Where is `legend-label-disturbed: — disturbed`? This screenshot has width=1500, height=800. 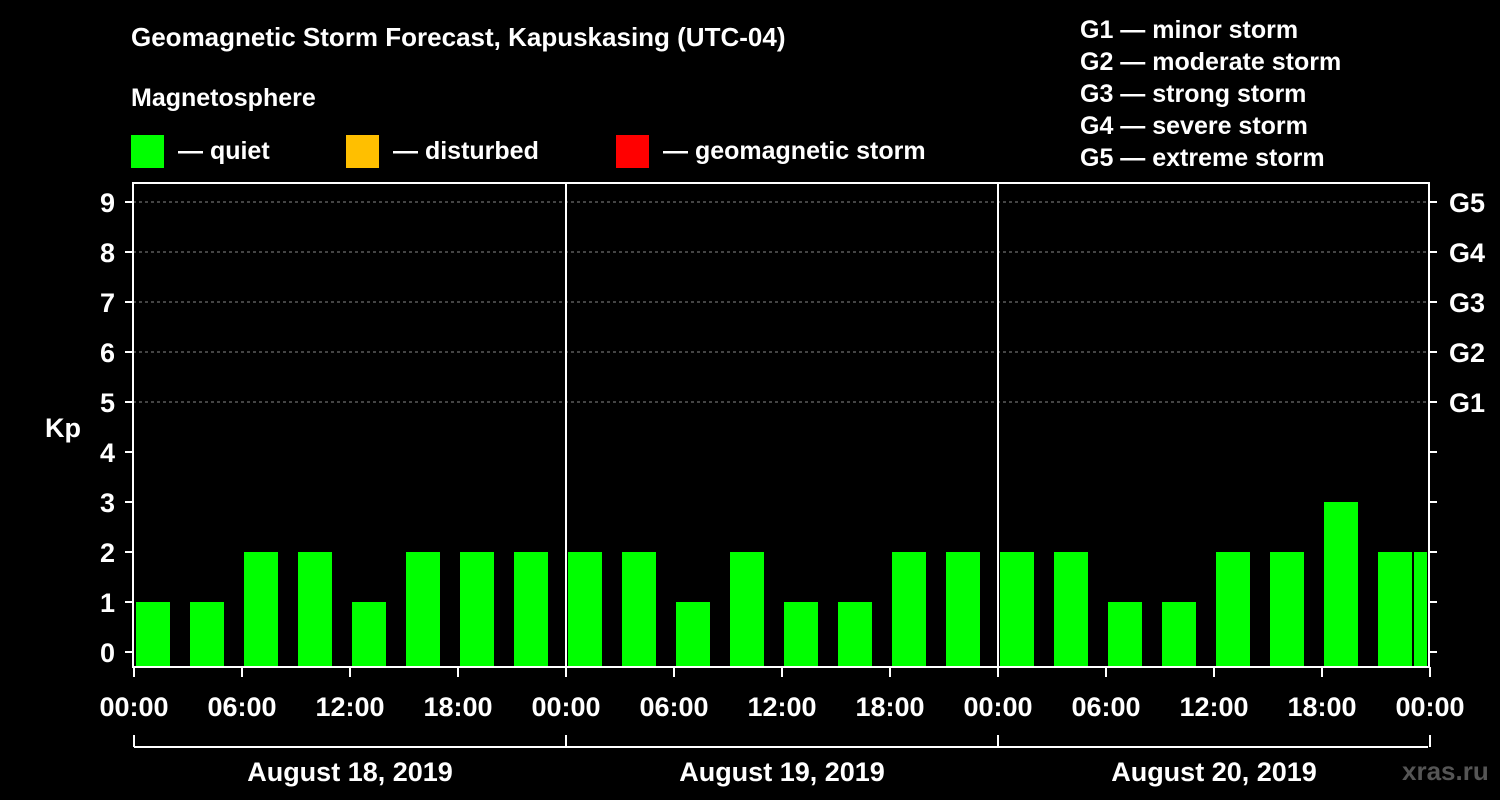
legend-label-disturbed: — disturbed is located at coordinates (466, 150).